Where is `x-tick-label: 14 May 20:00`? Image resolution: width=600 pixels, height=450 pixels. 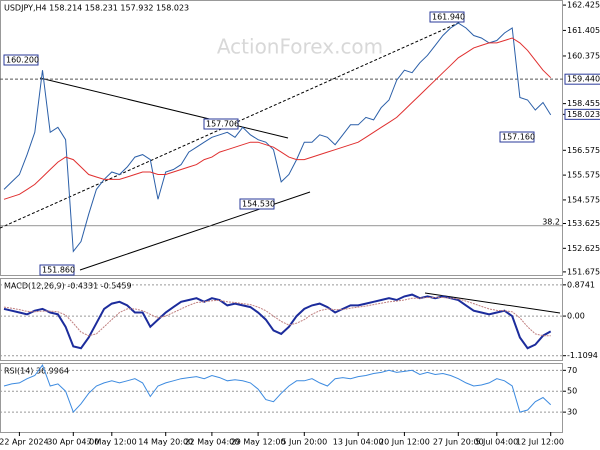 x-tick-label: 14 May 20:00 is located at coordinates (165, 442).